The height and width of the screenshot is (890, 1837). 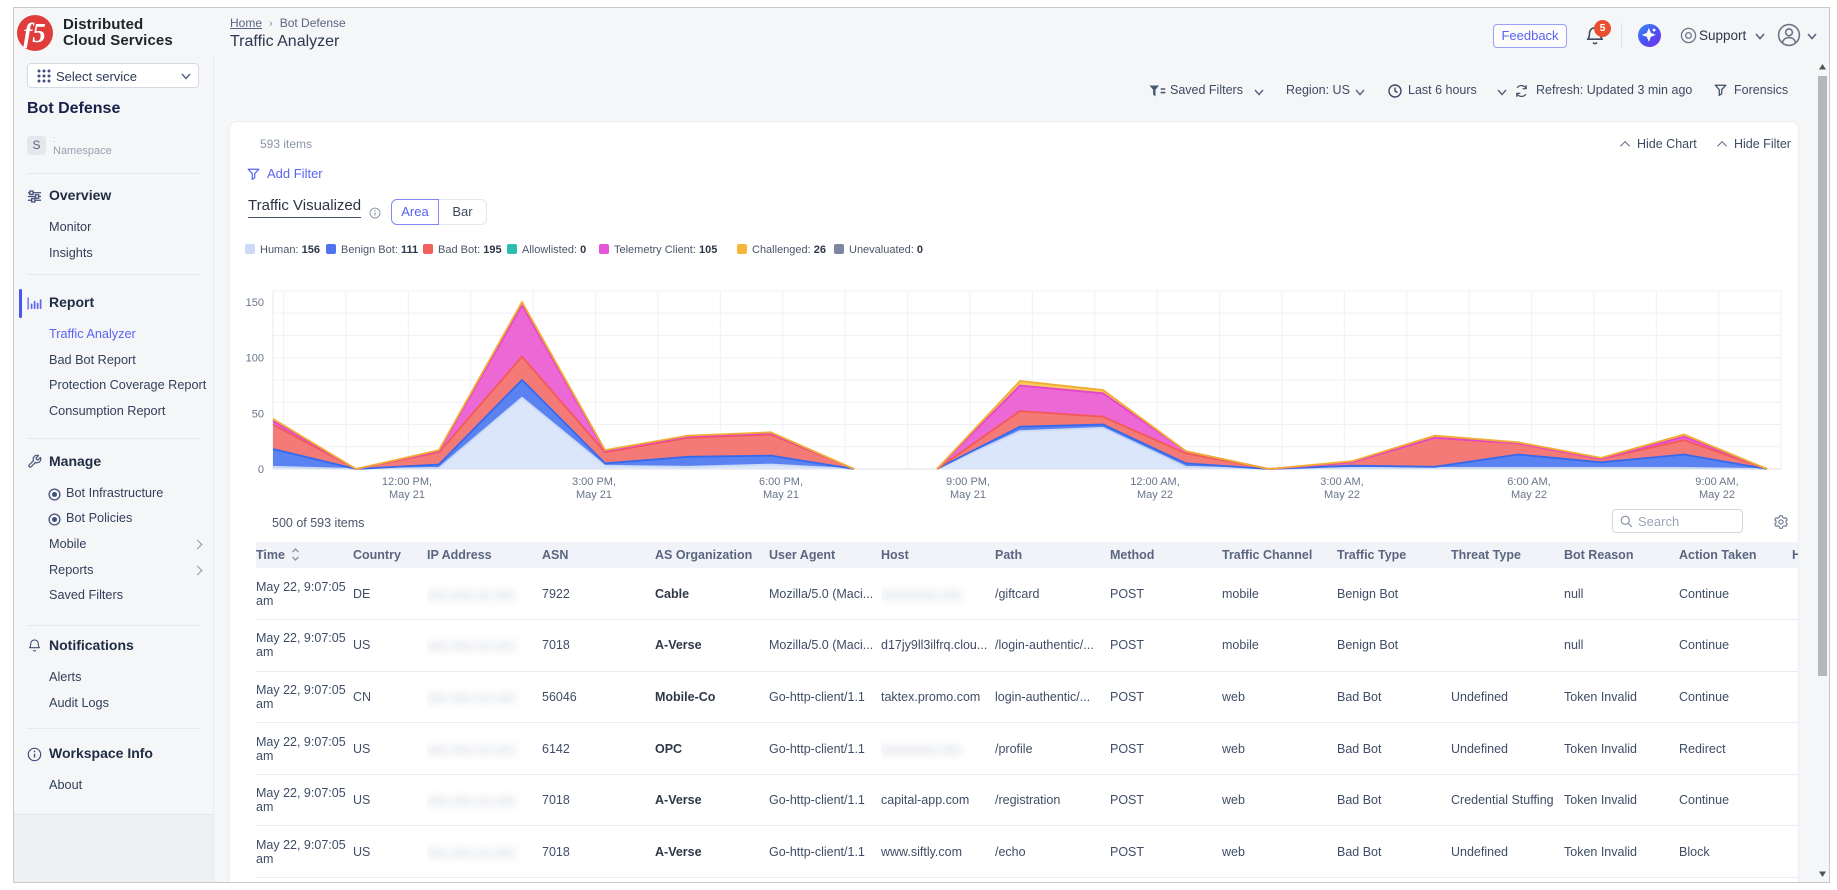 I want to click on svg-text: 12:00 PM,, so click(x=407, y=482).